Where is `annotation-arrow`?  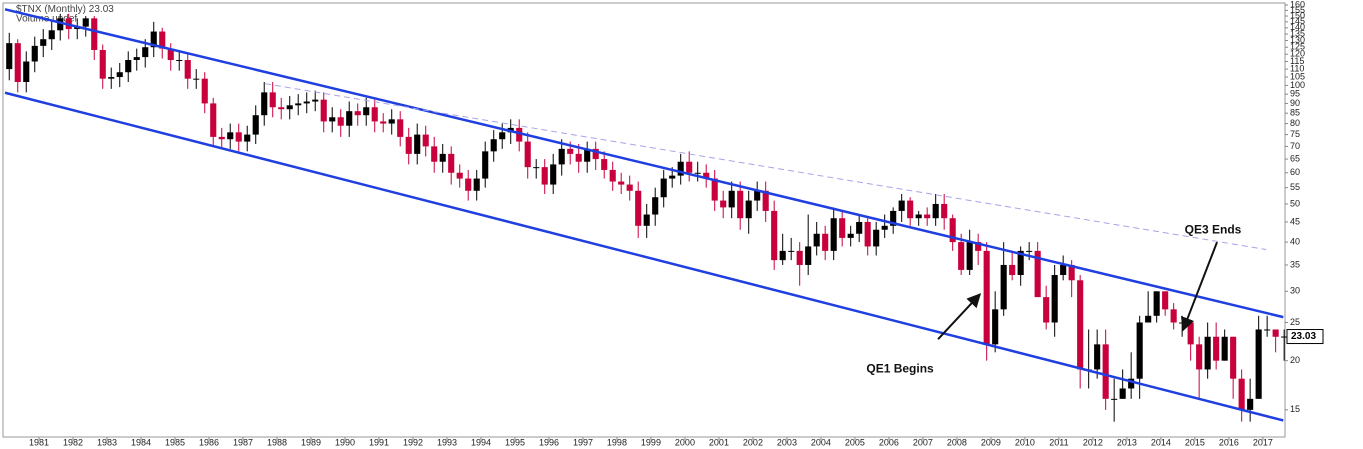 annotation-arrow is located at coordinates (959, 316).